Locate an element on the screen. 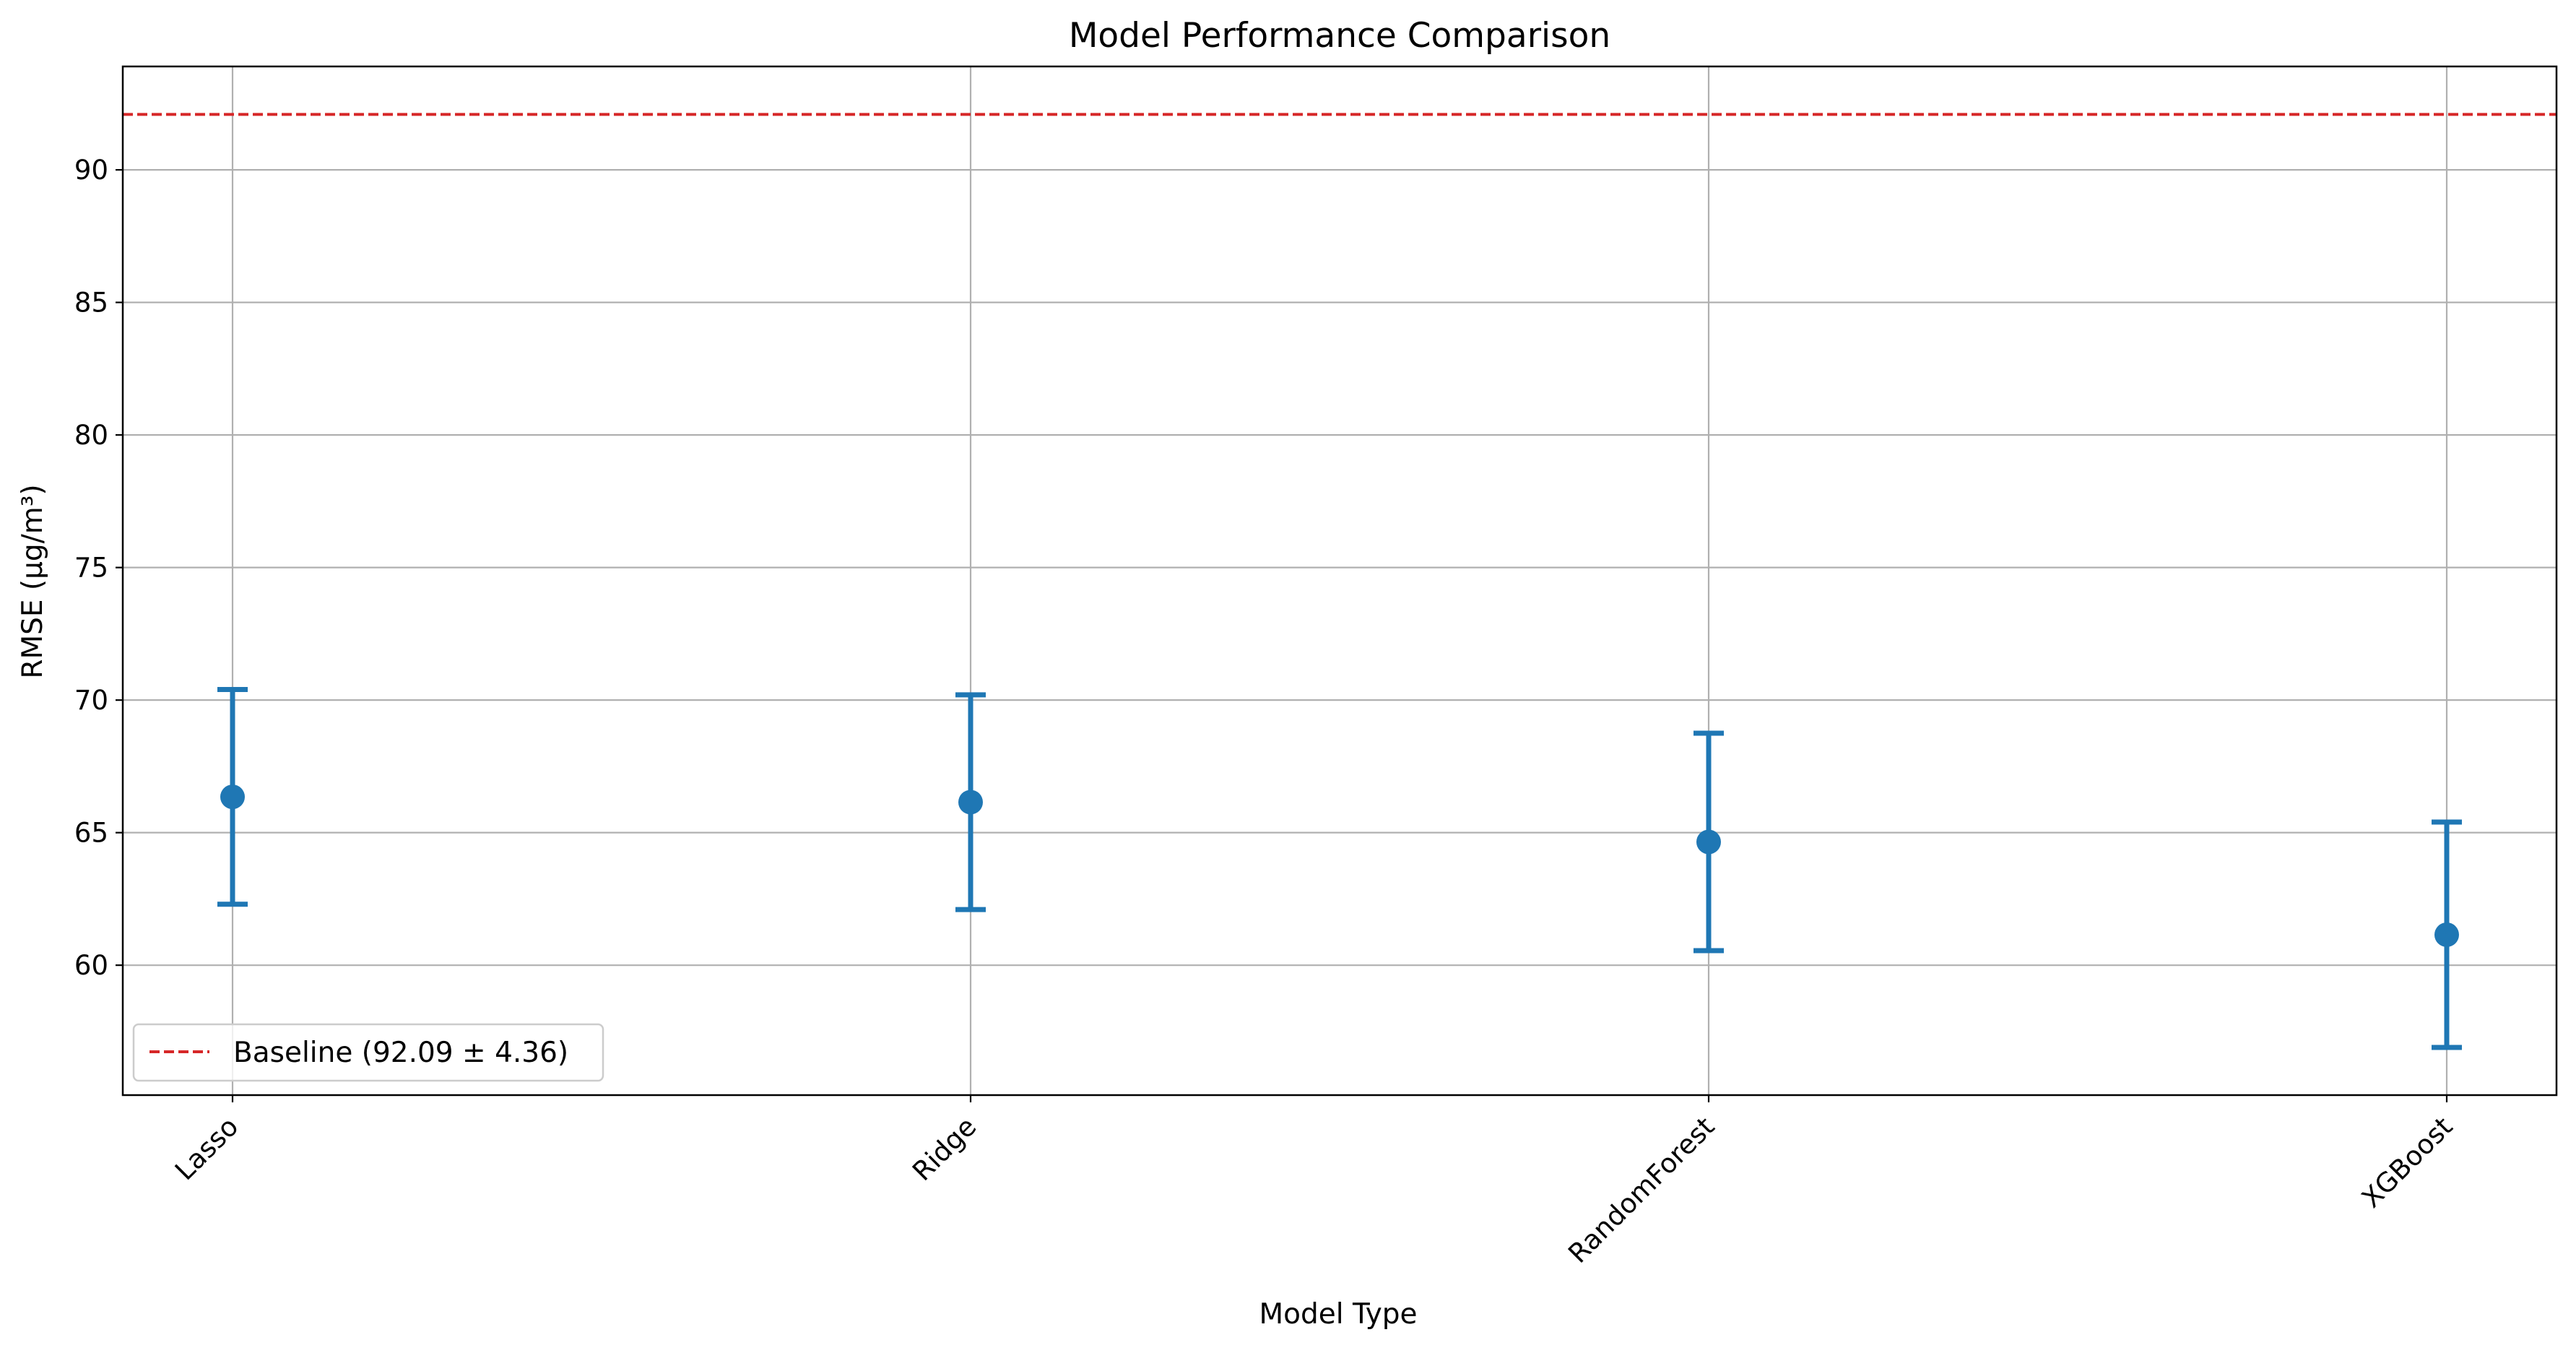  y-tick-label: 90 is located at coordinates (91, 170).